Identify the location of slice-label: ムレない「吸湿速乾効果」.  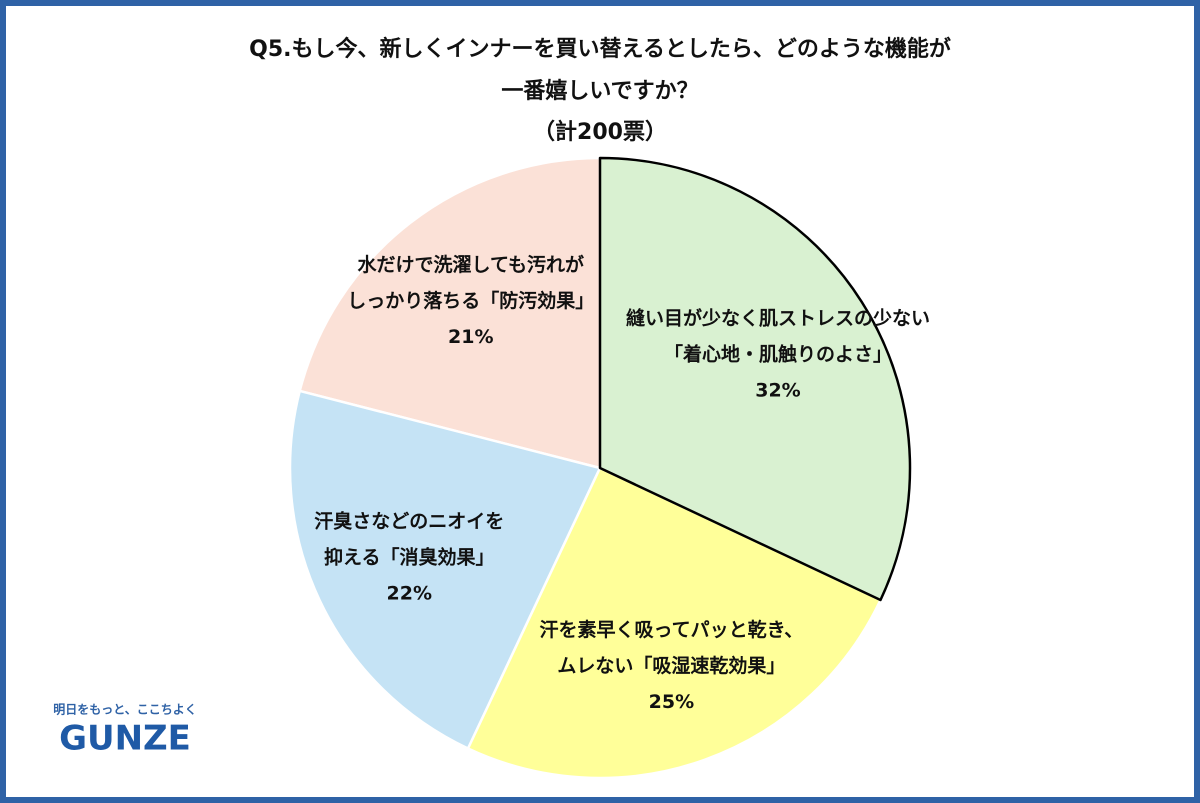
(671, 665).